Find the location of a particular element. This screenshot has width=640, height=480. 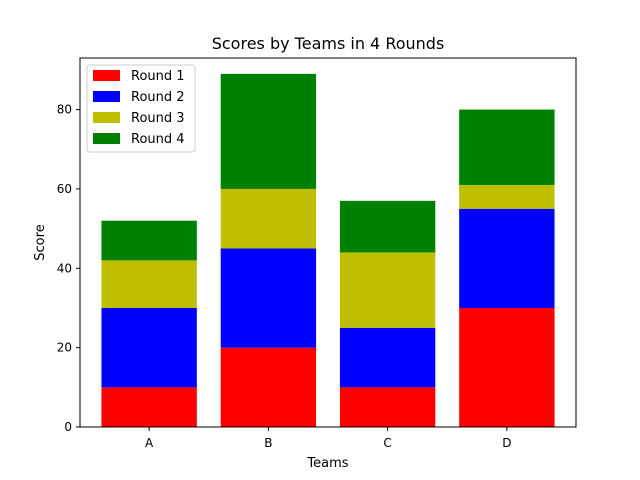

y-tick-label: 60 is located at coordinates (64, 189).